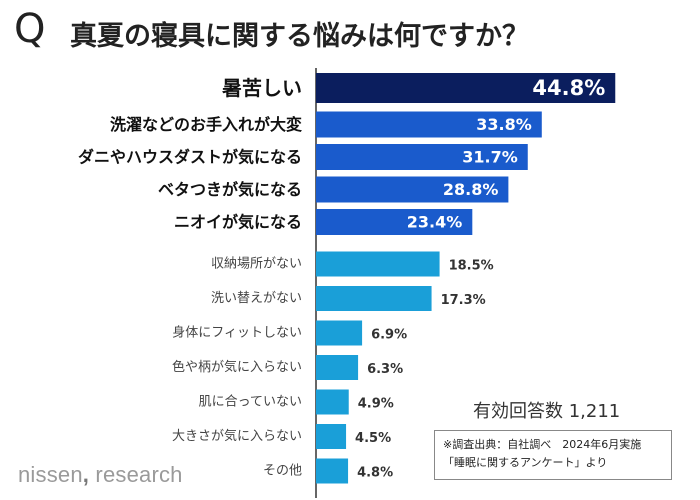  I want to click on value-label-3: 28.8%, so click(471, 189).